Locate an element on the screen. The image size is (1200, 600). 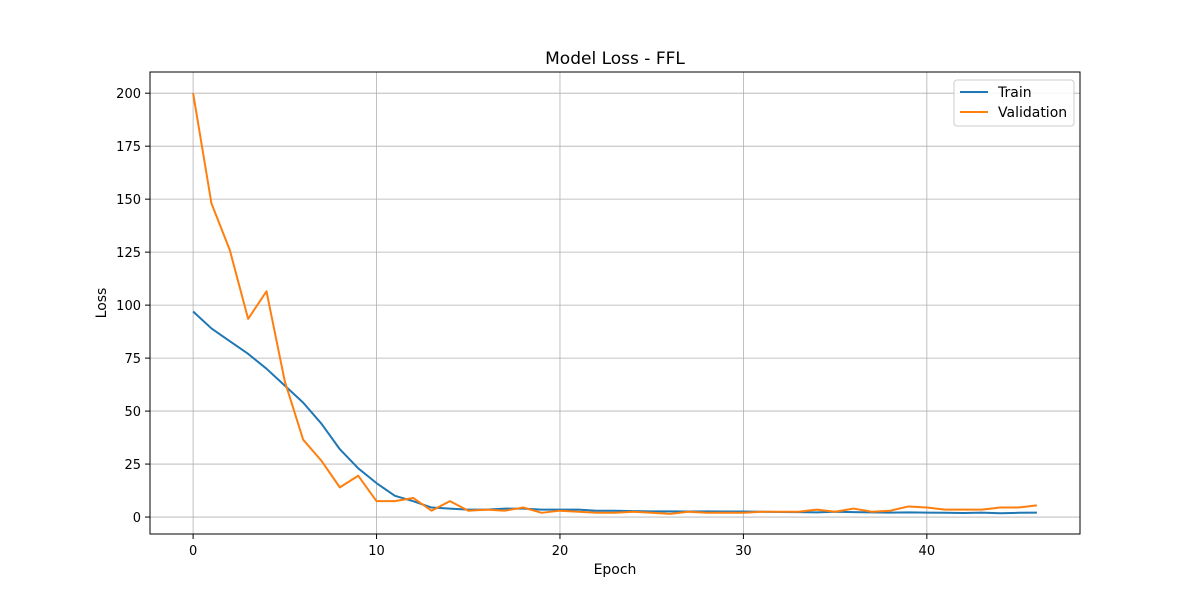
y-tick-label: 150 is located at coordinates (128, 200).